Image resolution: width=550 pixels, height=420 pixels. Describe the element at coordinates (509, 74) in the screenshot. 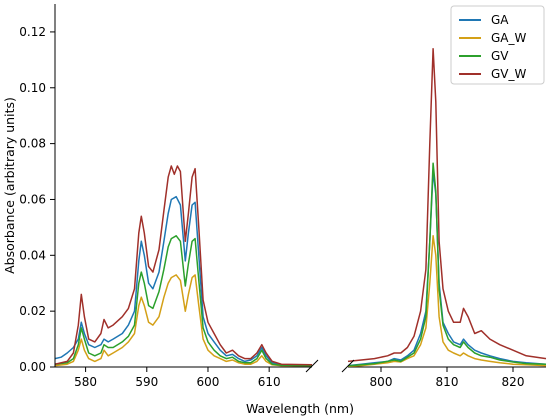

I see `legend-label: GV_W` at that location.